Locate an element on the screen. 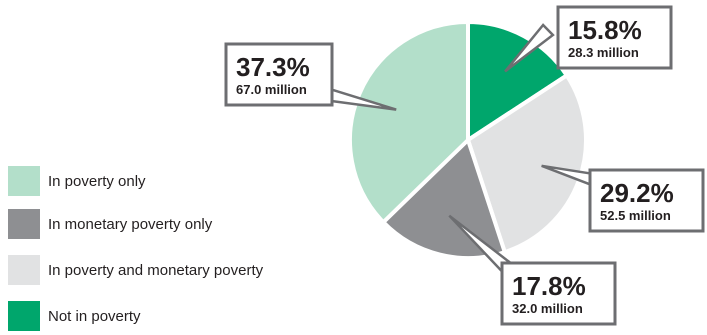 Image resolution: width=707 pixels, height=335 pixels. legend-item-not-in-poverty: Not in poverty is located at coordinates (173, 318).